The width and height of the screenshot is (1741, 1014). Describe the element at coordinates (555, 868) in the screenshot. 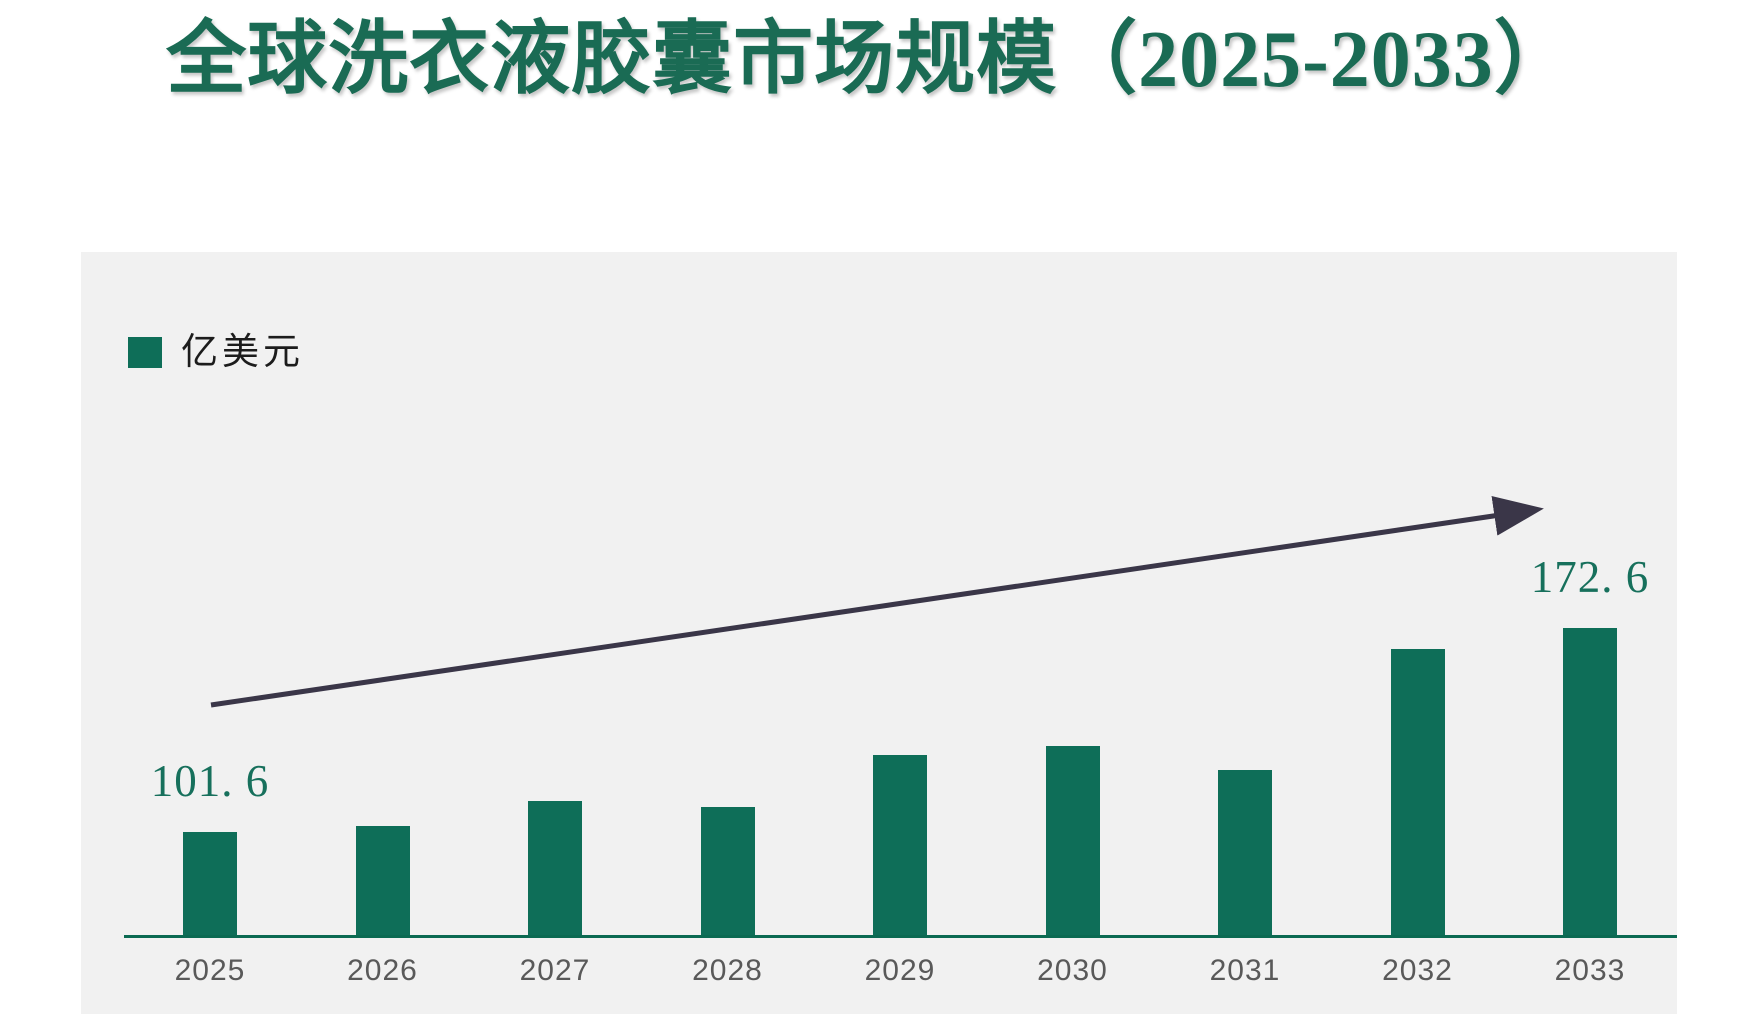

I see `bar-2027` at that location.